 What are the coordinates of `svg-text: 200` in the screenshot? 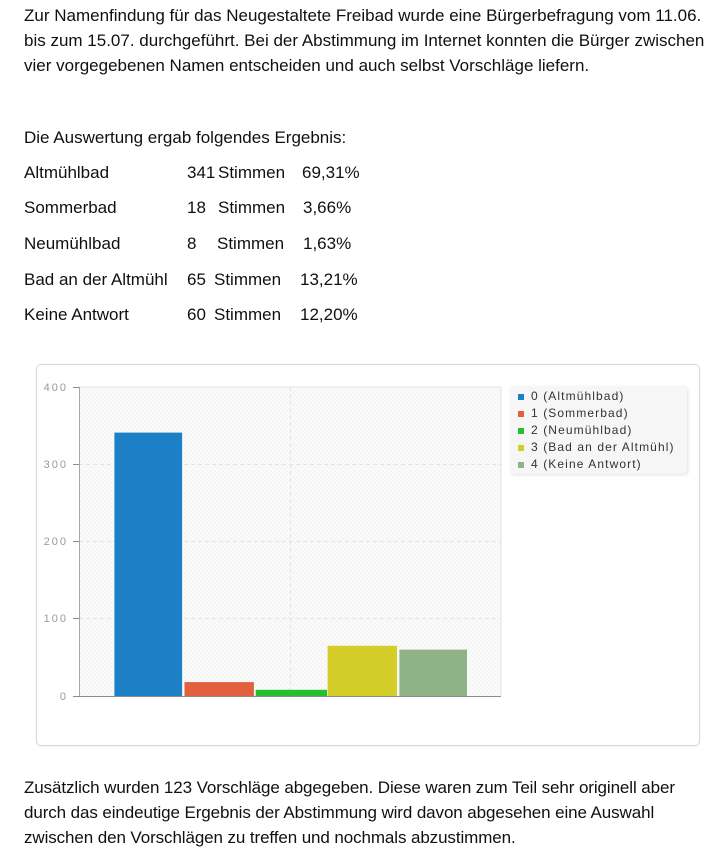 It's located at (56, 542).